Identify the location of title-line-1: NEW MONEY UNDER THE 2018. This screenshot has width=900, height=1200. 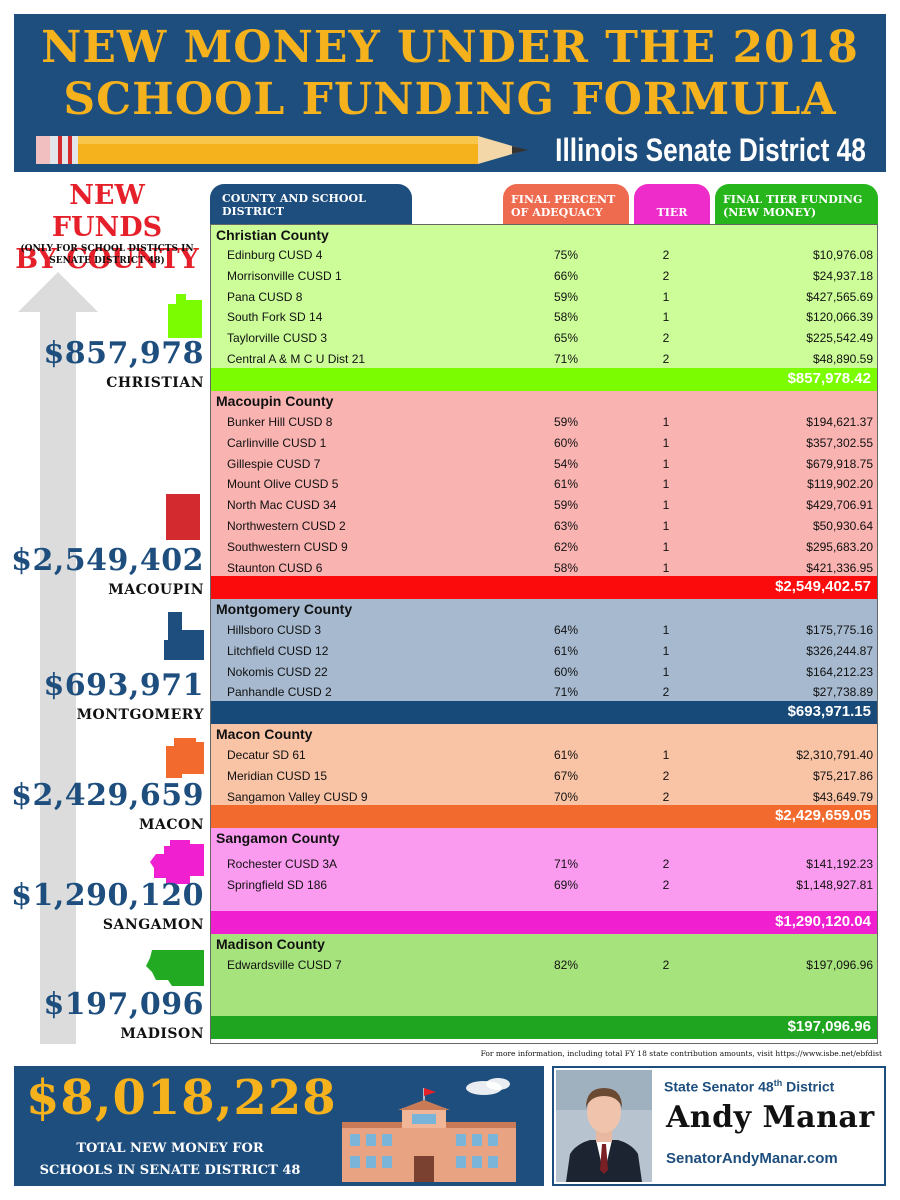
(450, 47).